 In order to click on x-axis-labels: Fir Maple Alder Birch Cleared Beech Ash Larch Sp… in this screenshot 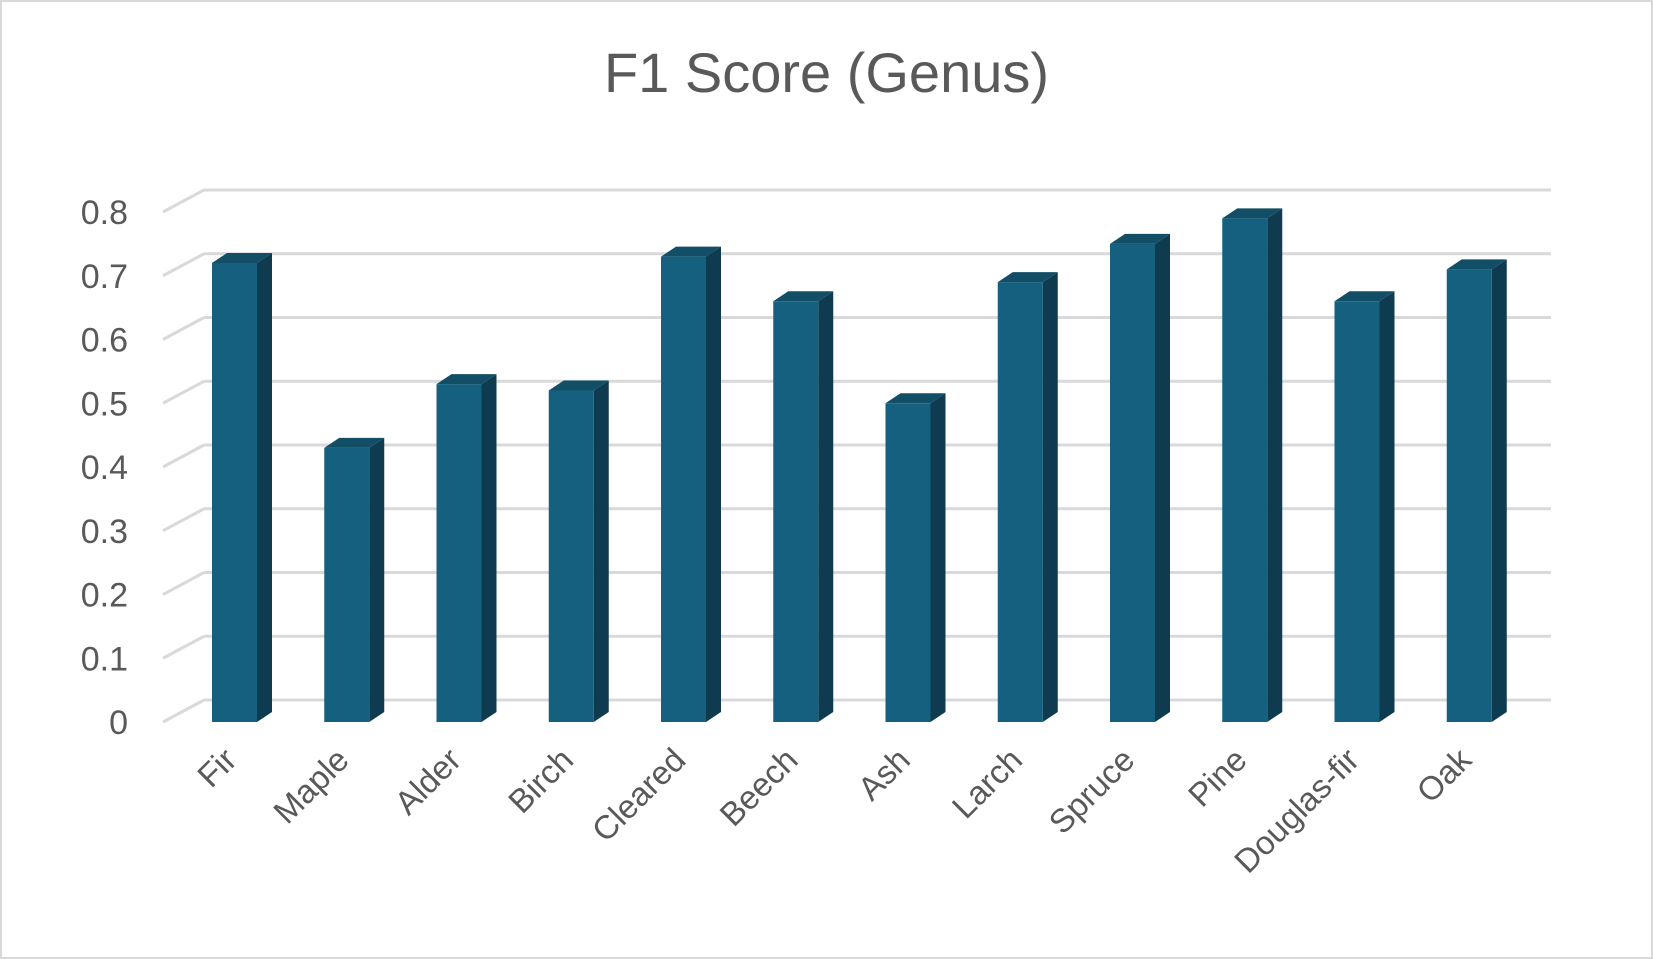, I will do `click(834, 809)`.